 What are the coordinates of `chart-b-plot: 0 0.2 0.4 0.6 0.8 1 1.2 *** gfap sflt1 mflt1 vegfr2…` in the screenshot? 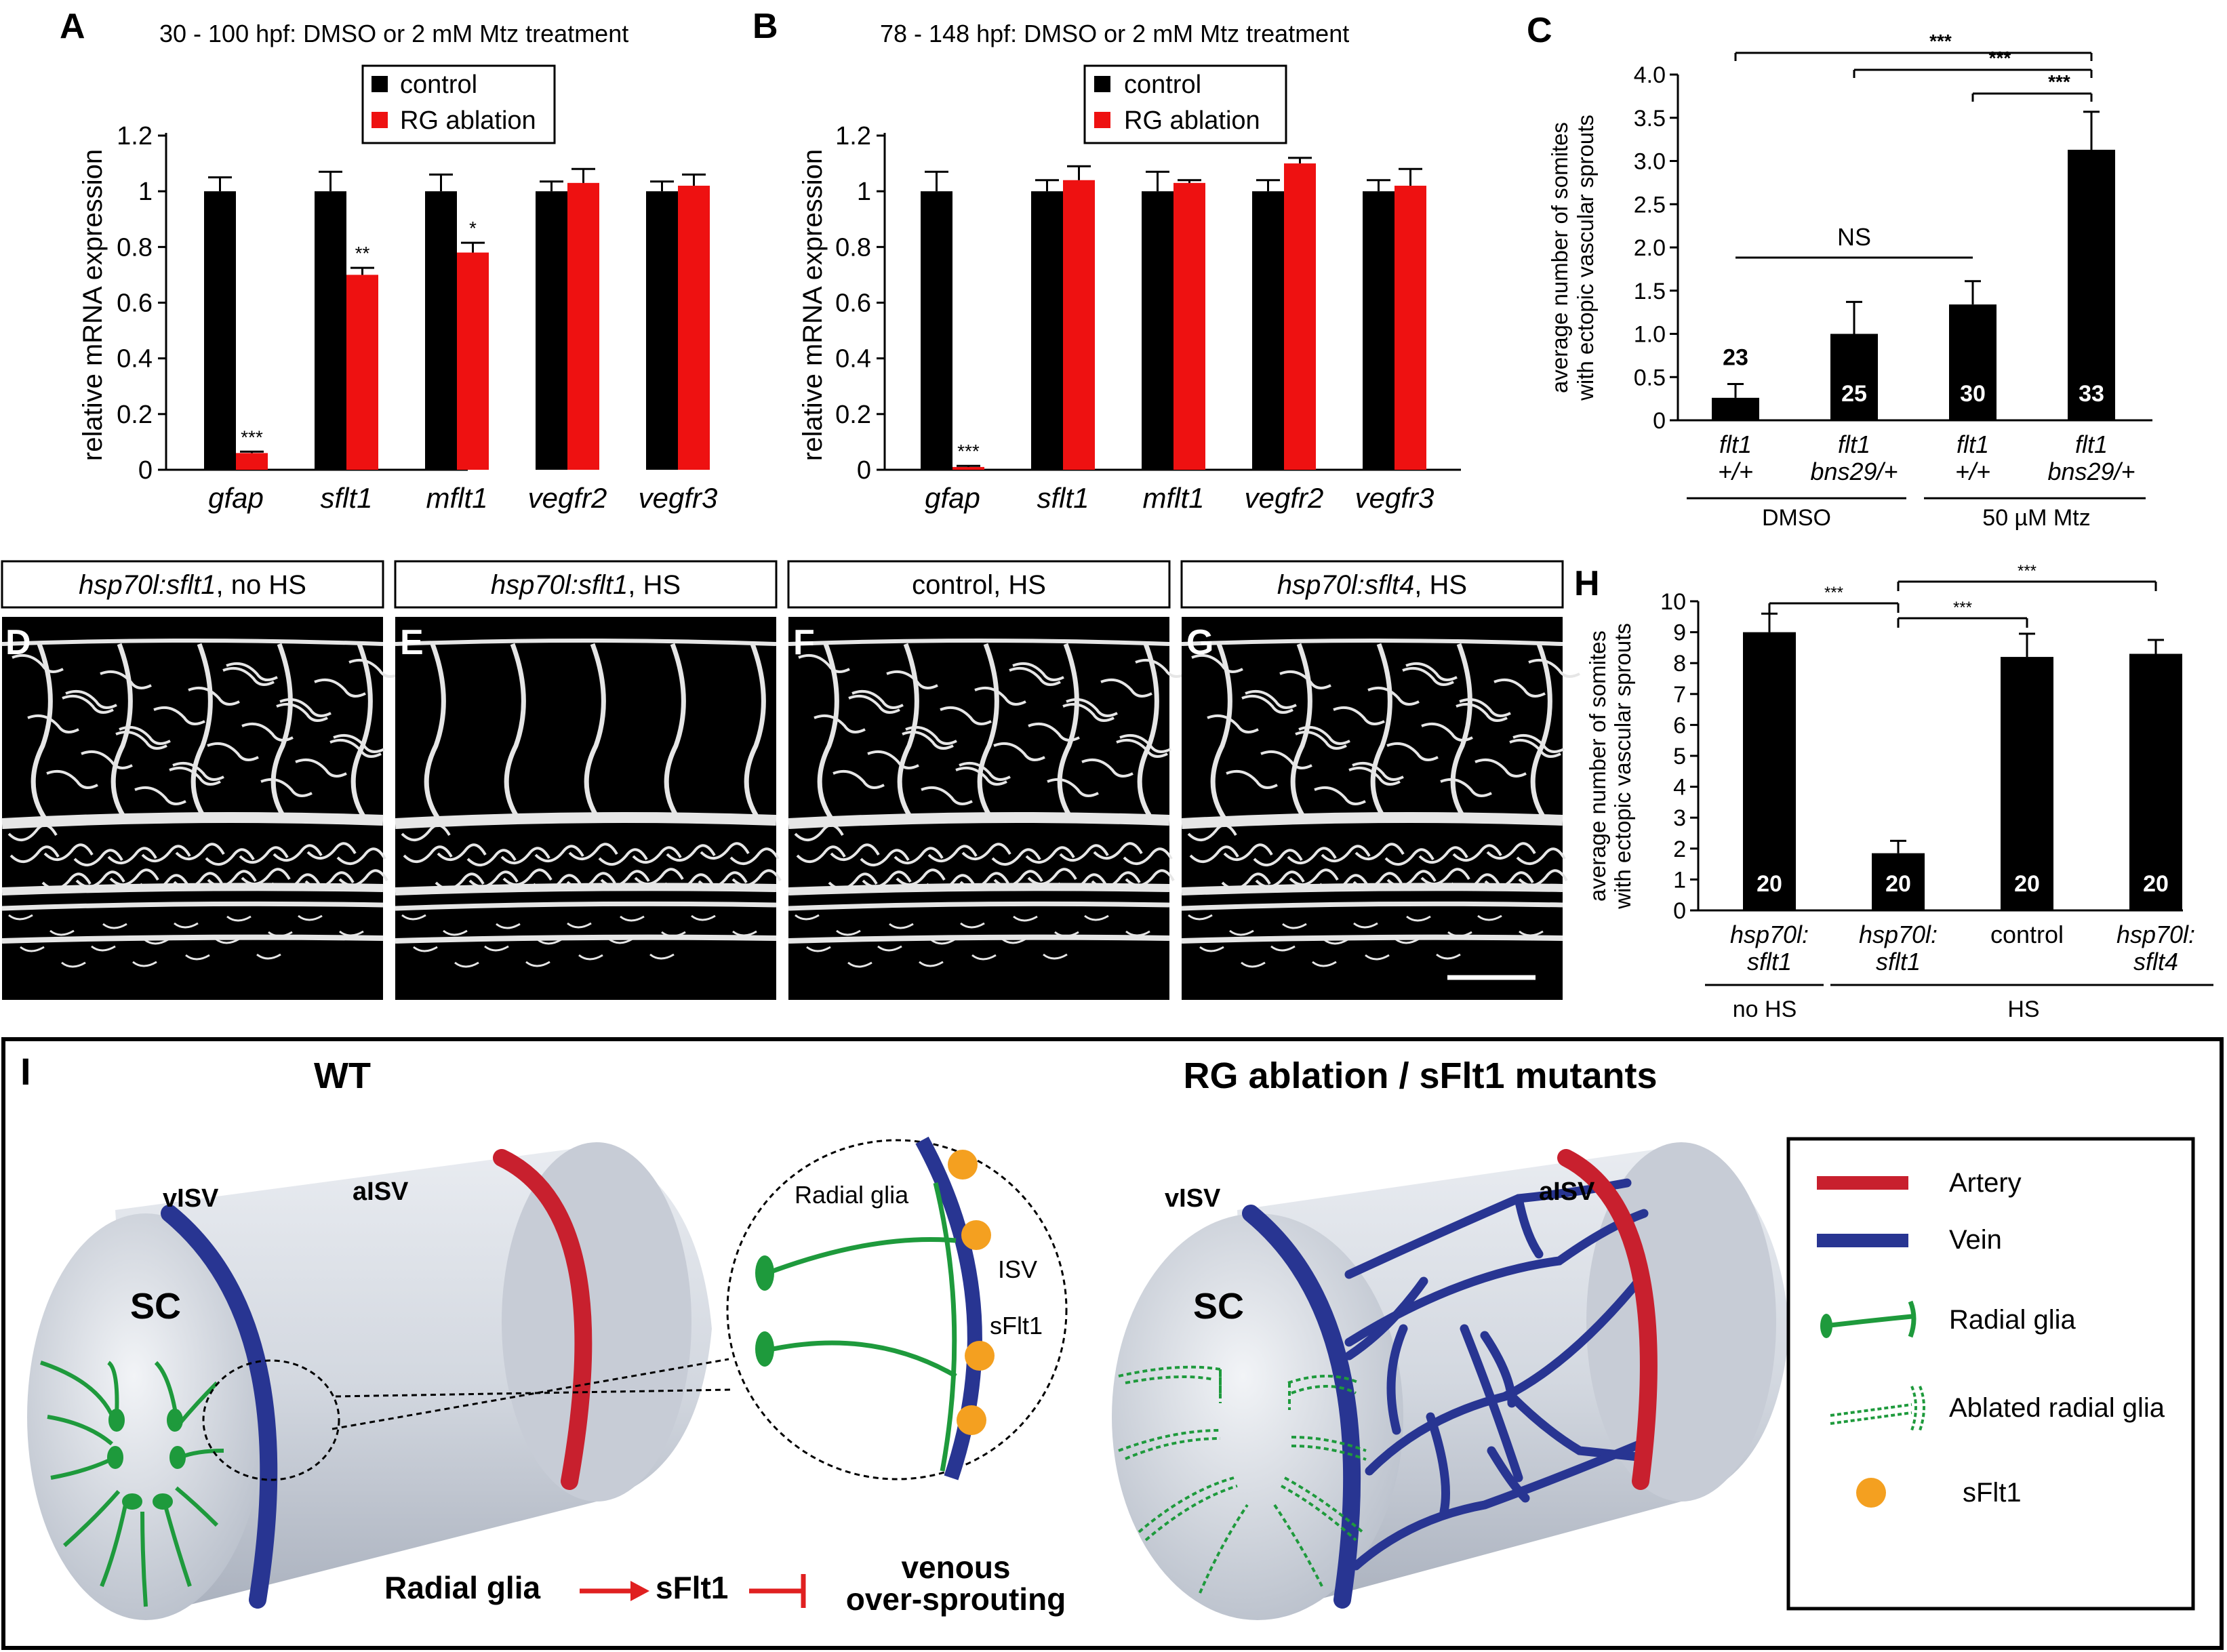 It's located at (1148, 318).